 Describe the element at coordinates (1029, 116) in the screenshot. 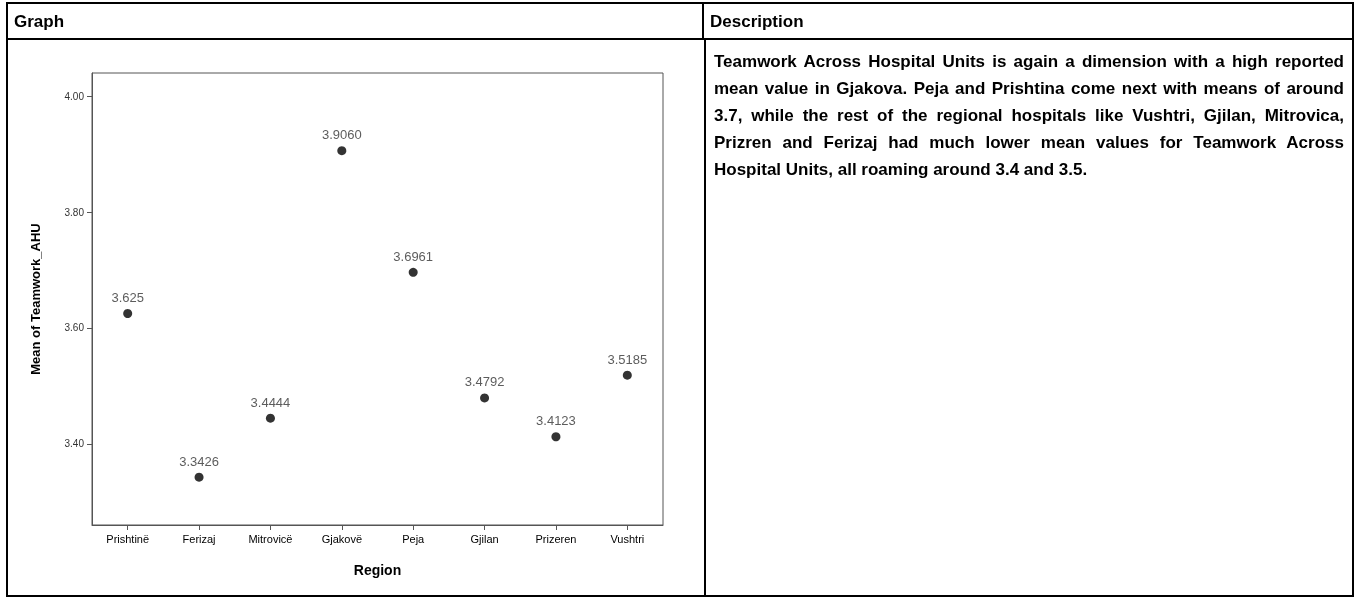

I see `text: Teamwork Across Hospital Units is again a dimension with a high reported mean value in Gjakova. Peja and Prishtina come next with means of around 3.7, while the rest of the regional hospitals like Vushtri, Gjilan, Mitrovica, Prizren and Ferizaj had much lower mean values for Teamwork Across Hospital Units, all roaming around 3.4 and 3.5.` at that location.